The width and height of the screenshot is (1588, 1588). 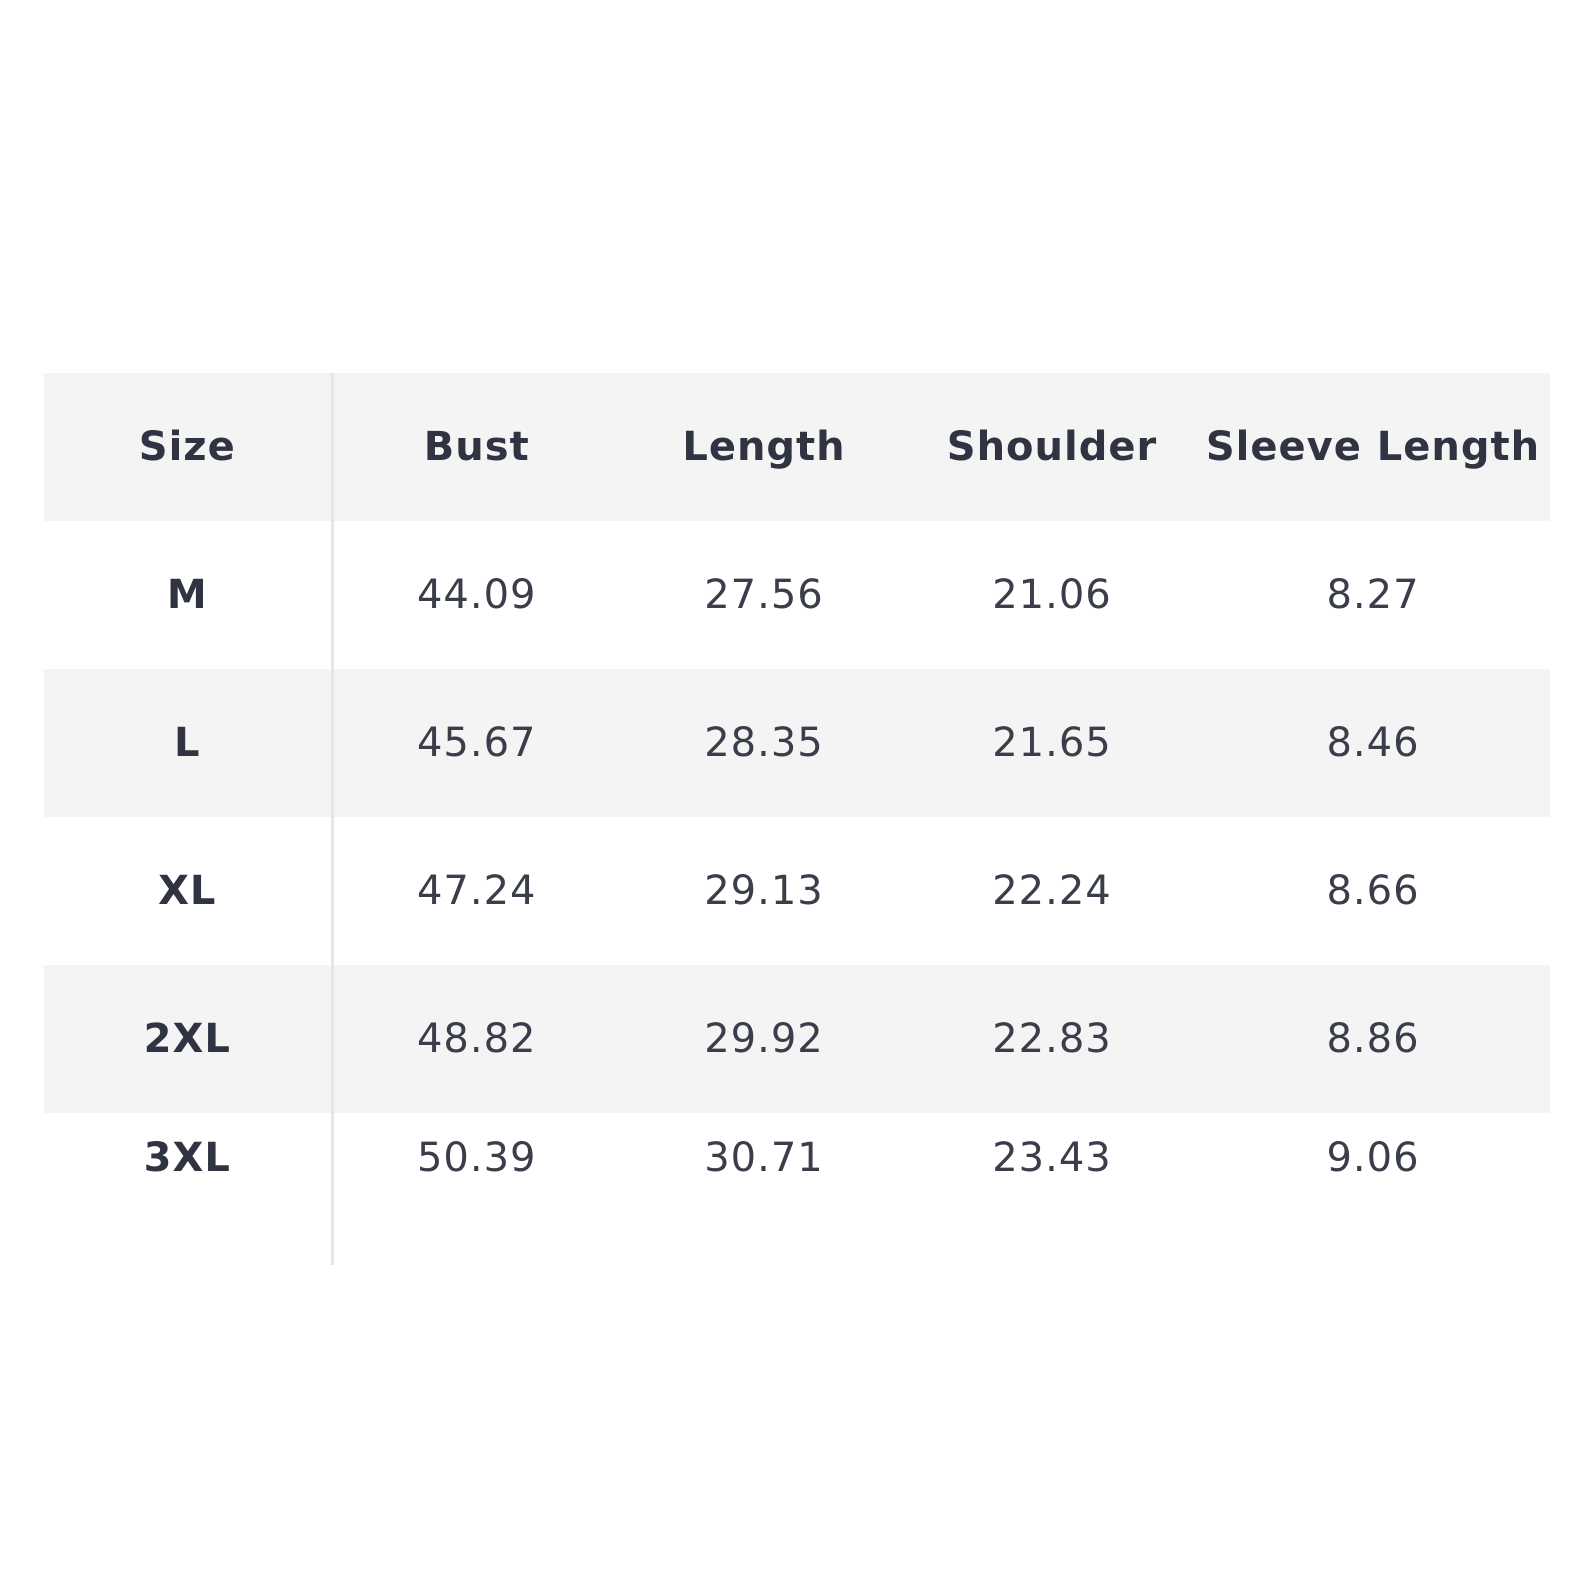 I want to click on header-shoulder: Shoulder, so click(x=1052, y=447).